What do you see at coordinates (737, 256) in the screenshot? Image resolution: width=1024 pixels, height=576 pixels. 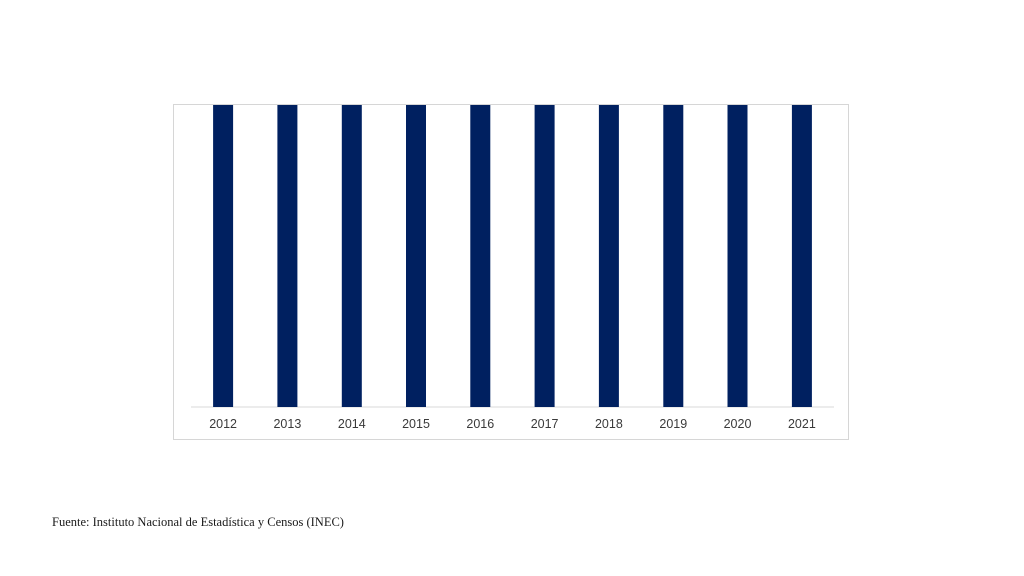 I see `bar-2020` at bounding box center [737, 256].